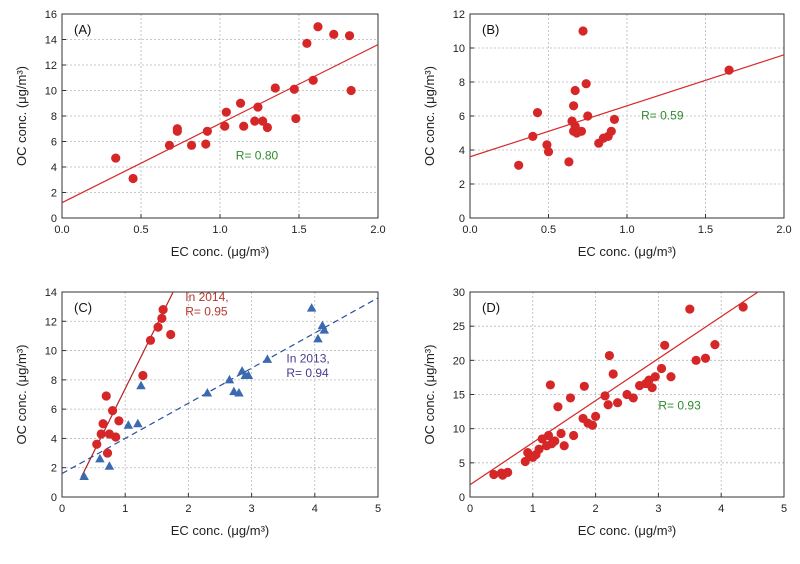 This screenshot has height=564, width=800. What do you see at coordinates (490, 29) in the screenshot?
I see `panel-label: (B)` at bounding box center [490, 29].